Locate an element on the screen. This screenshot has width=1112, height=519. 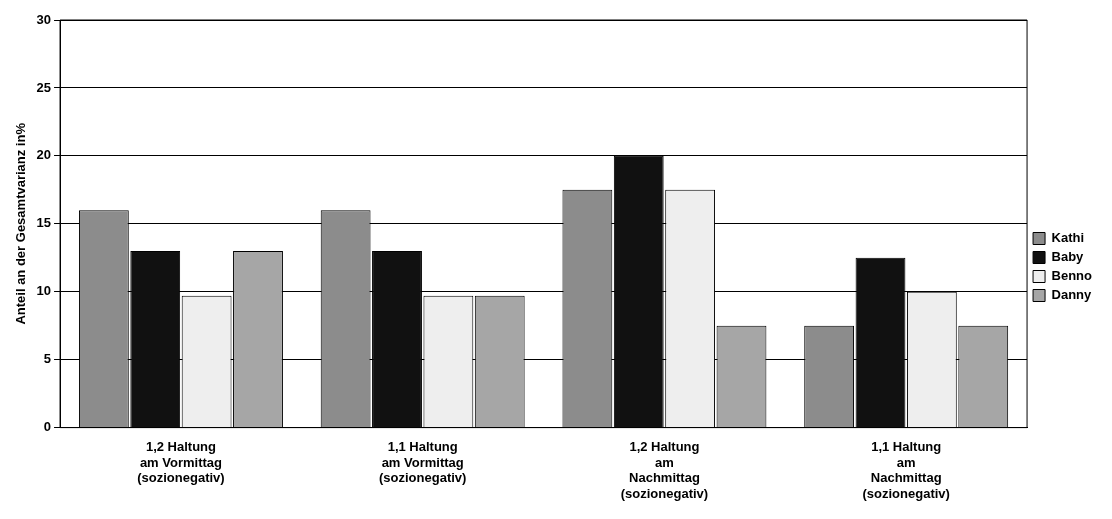
legend-label: Kathi is located at coordinates (1068, 238).